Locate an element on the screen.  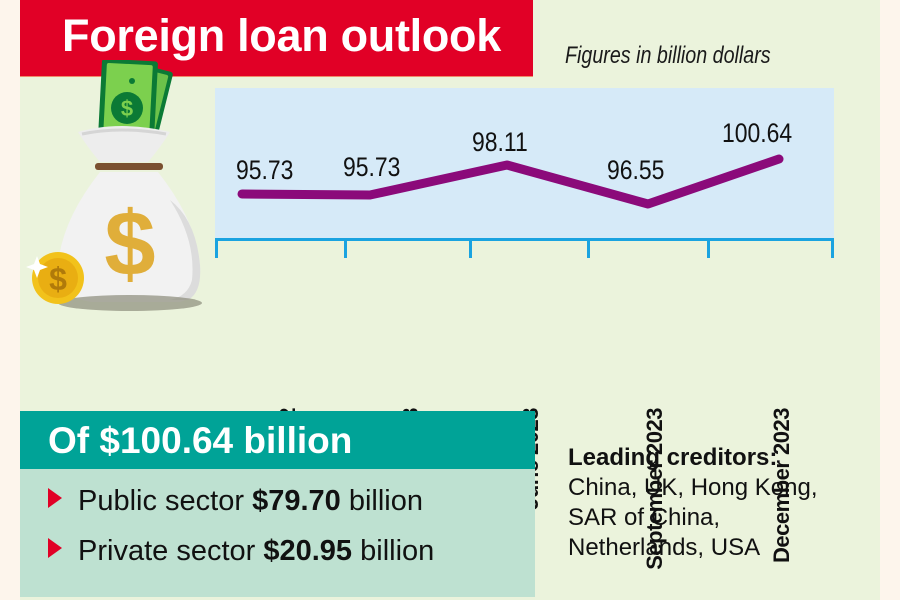
data-label: 96.55 is located at coordinates (636, 170).